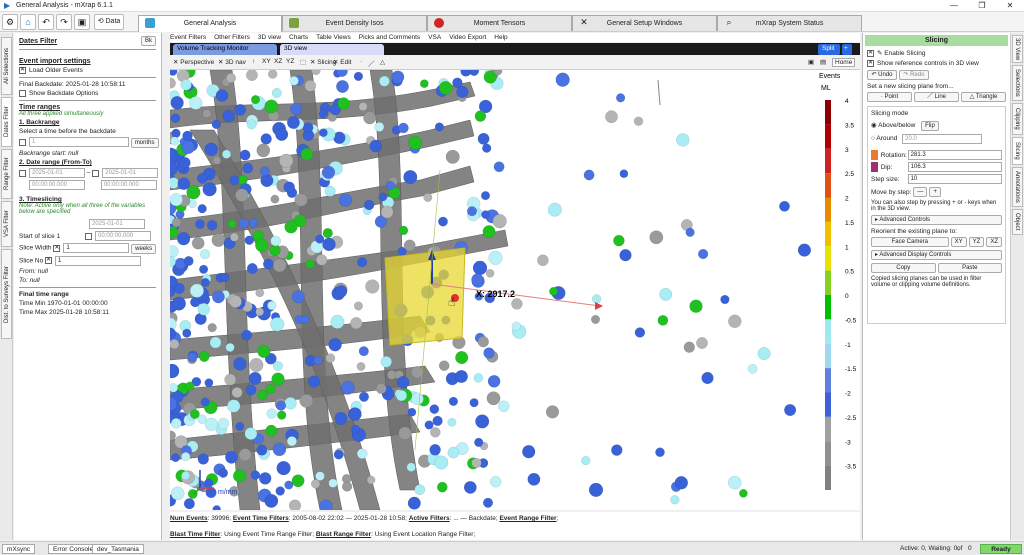 This screenshot has height=555, width=1024. What do you see at coordinates (6, 294) in the screenshot?
I see `tab-dist-to-surveys-filter: Dist. to Surveys Filter` at bounding box center [6, 294].